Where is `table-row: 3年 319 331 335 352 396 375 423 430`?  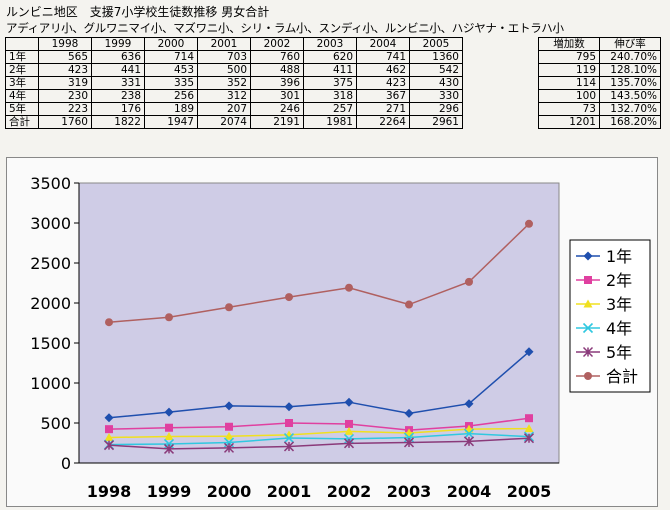
table-row: 3年 319 331 335 352 396 375 423 430 is located at coordinates (234, 83).